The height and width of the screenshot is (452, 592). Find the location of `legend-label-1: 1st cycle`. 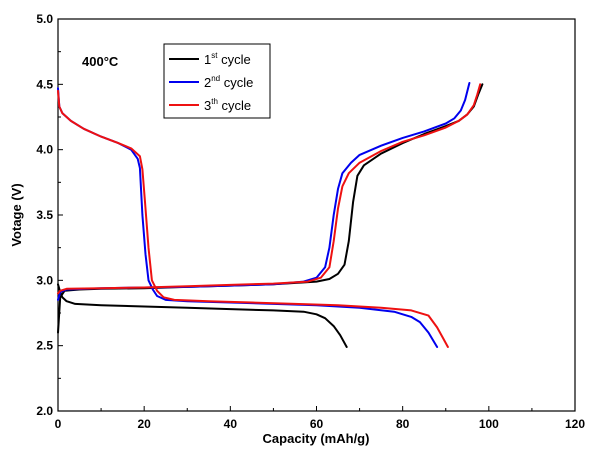

legend-label-1: 1st cycle is located at coordinates (227, 59).